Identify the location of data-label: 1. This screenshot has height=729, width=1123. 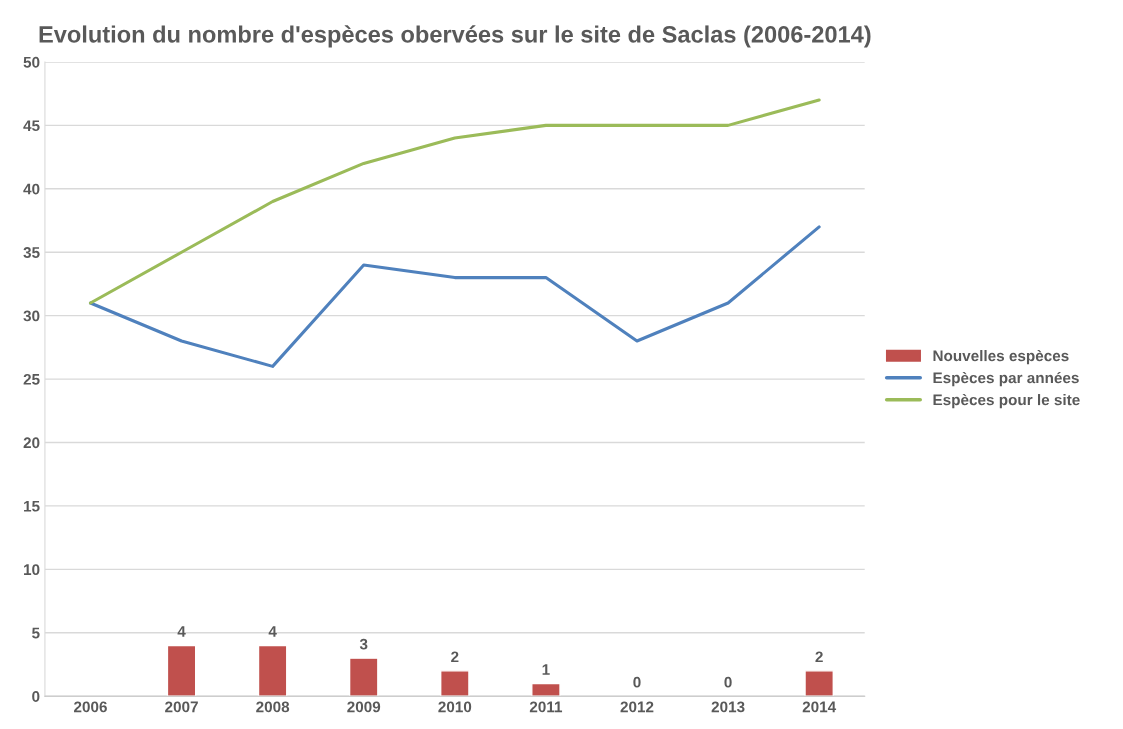
(546, 669).